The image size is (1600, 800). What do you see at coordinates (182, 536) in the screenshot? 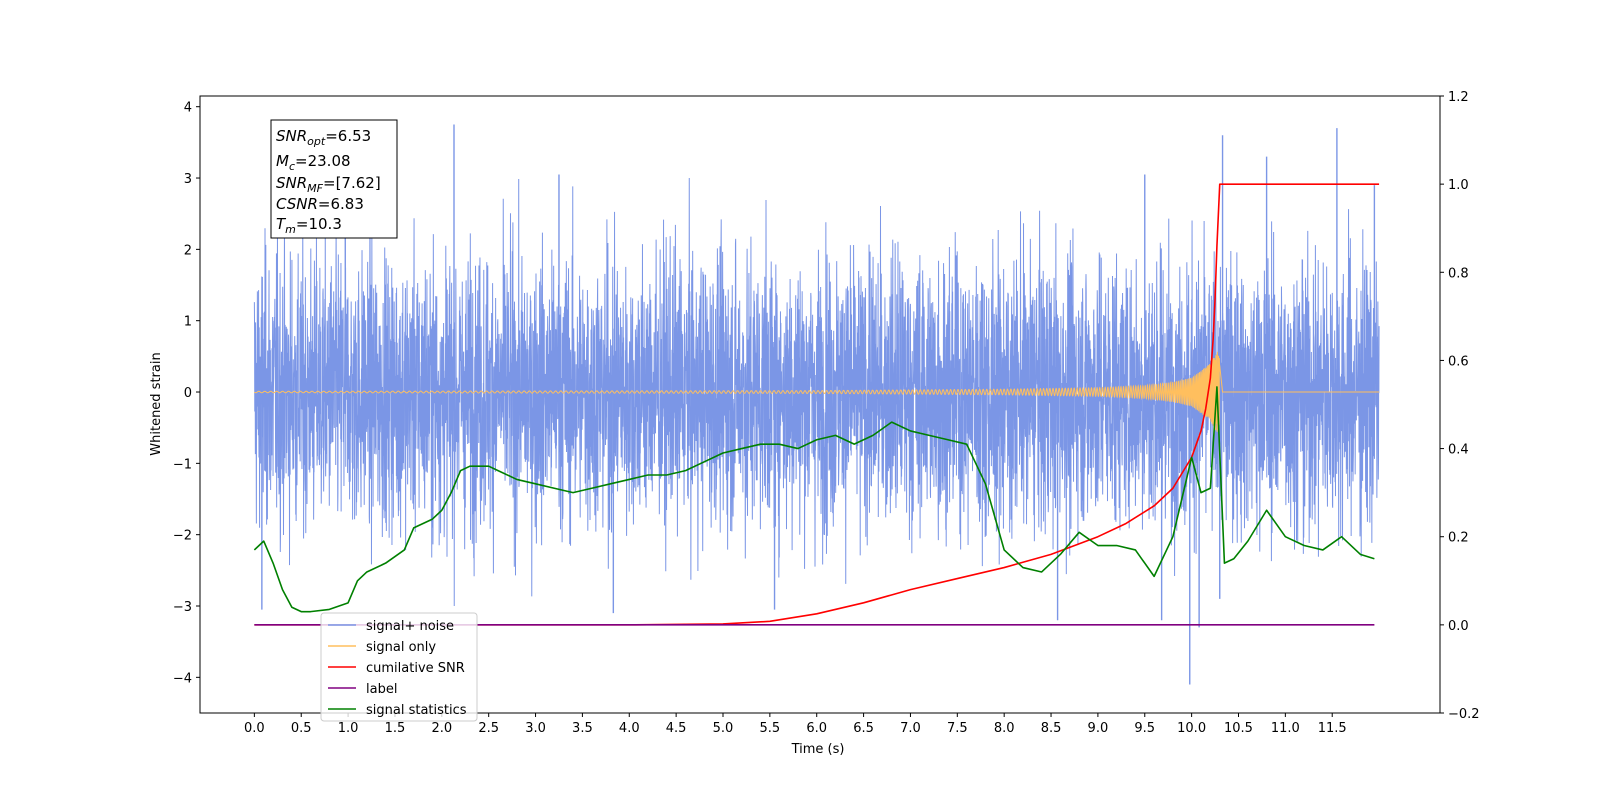
I see `y-tick-label: −2` at bounding box center [182, 536].